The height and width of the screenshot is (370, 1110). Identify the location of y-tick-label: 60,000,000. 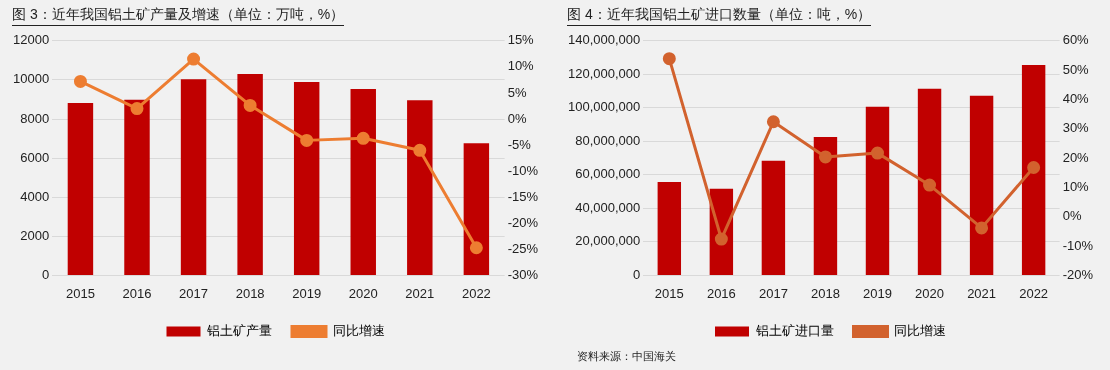
(608, 174).